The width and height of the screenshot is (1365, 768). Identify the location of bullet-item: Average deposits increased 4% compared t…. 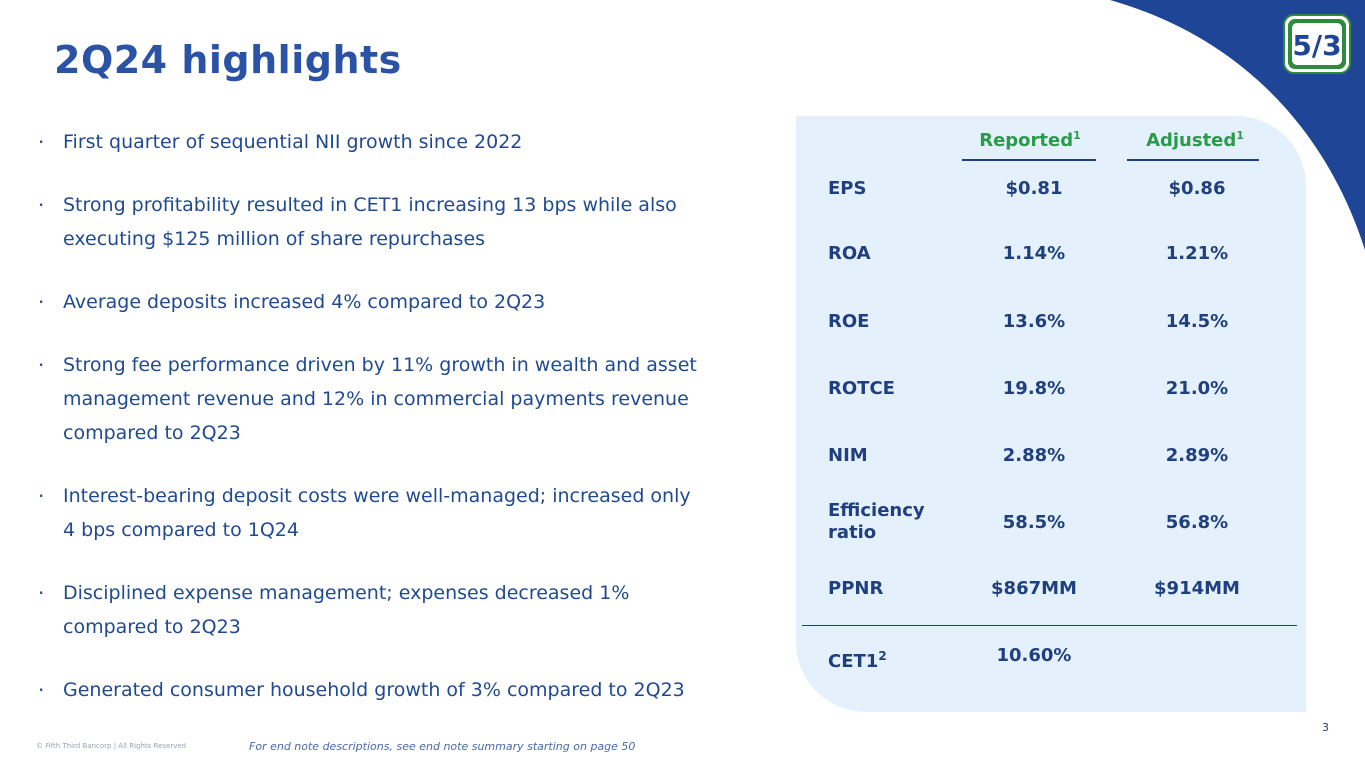
(398, 302).